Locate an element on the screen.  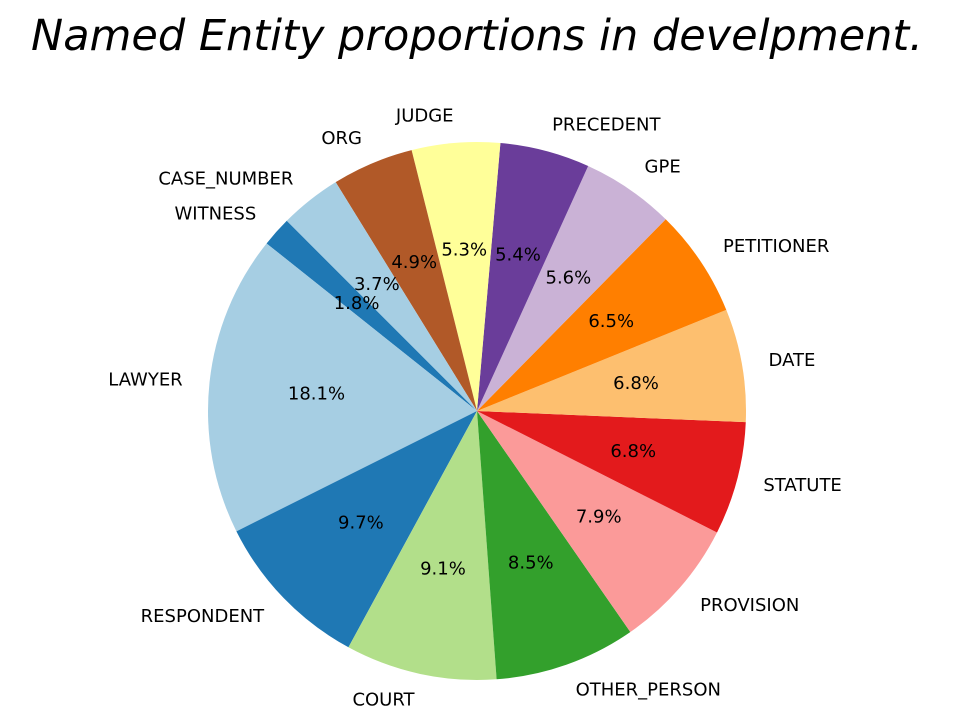
pie-slice-respondent is located at coordinates (356, 529).